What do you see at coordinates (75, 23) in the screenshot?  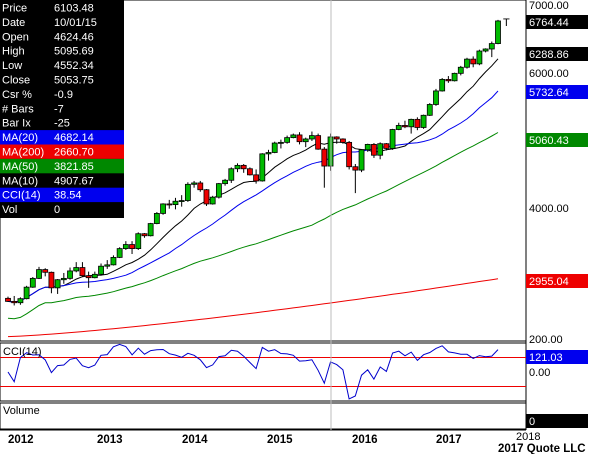 I see `legend-value: 10/01/15` at bounding box center [75, 23].